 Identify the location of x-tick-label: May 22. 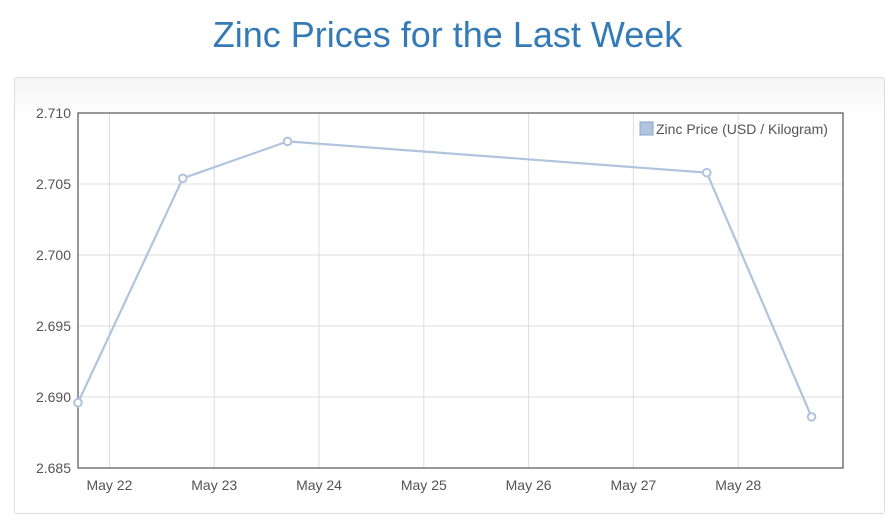
(109, 485).